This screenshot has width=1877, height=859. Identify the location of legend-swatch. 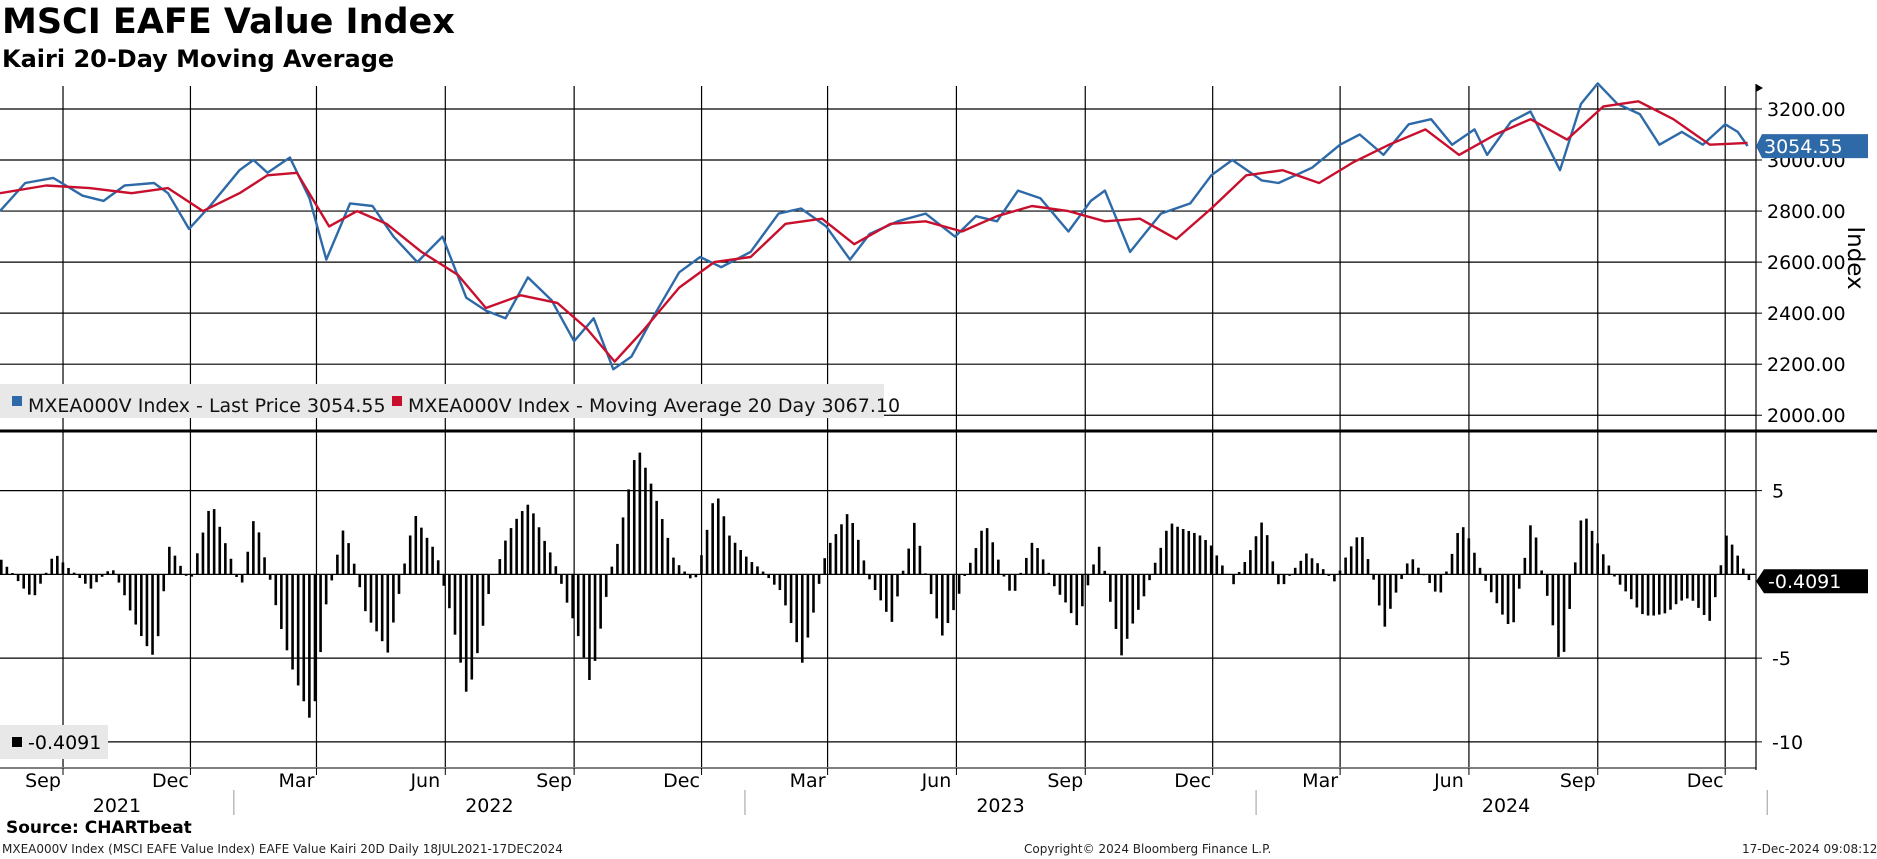
(17, 742).